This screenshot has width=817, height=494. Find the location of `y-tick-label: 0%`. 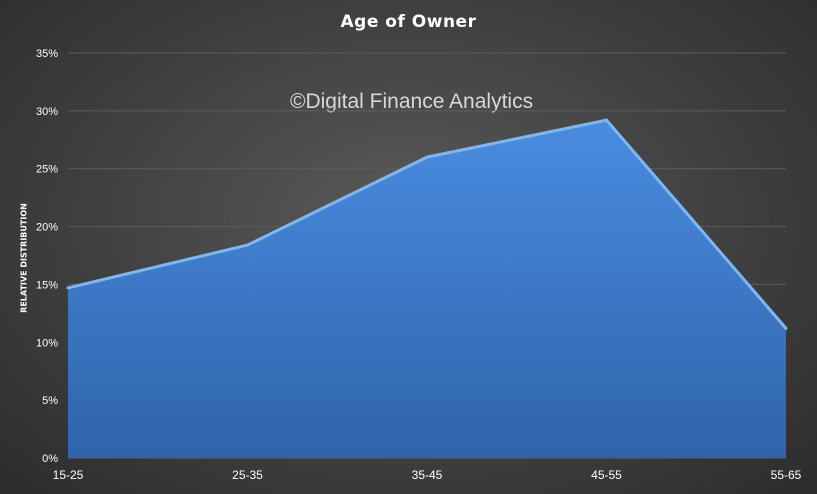

y-tick-label: 0% is located at coordinates (50, 459).